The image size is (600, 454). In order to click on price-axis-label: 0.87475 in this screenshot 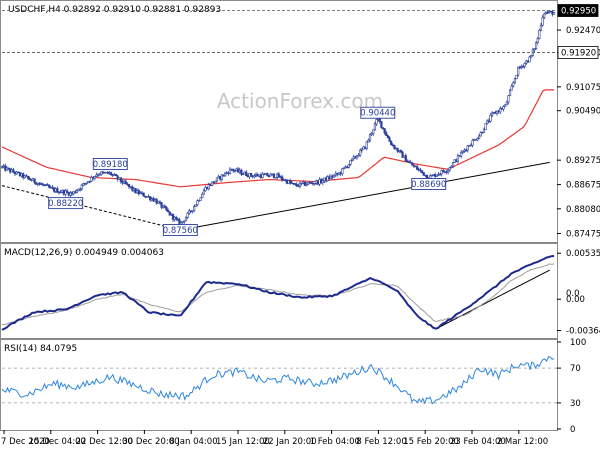, I will do `click(583, 234)`.